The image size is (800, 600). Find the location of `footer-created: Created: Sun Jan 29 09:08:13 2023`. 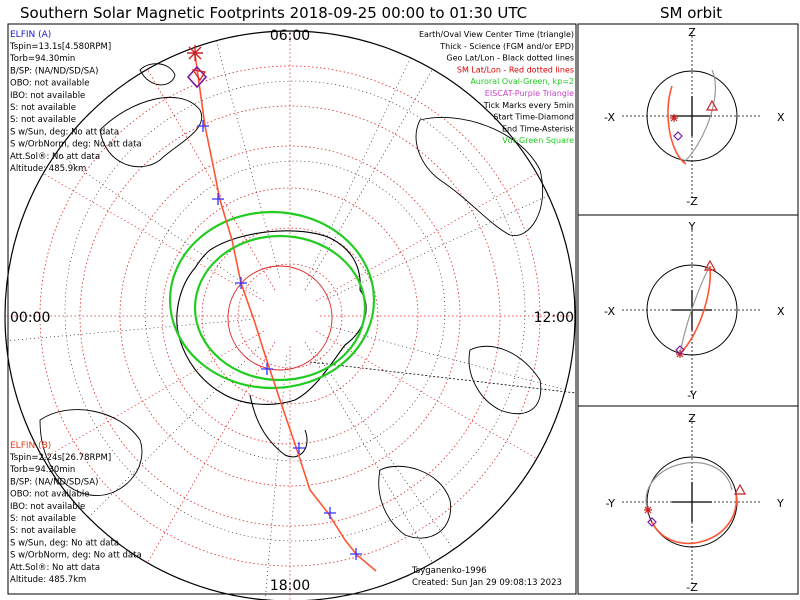

footer-created: Created: Sun Jan 29 09:08:13 2023 is located at coordinates (487, 583).